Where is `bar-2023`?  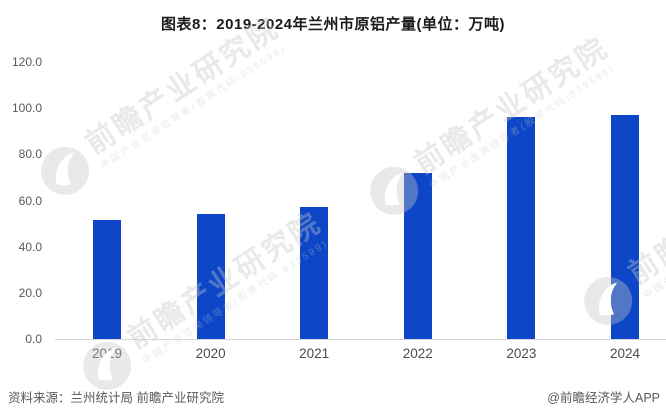 bar-2023 is located at coordinates (521, 227).